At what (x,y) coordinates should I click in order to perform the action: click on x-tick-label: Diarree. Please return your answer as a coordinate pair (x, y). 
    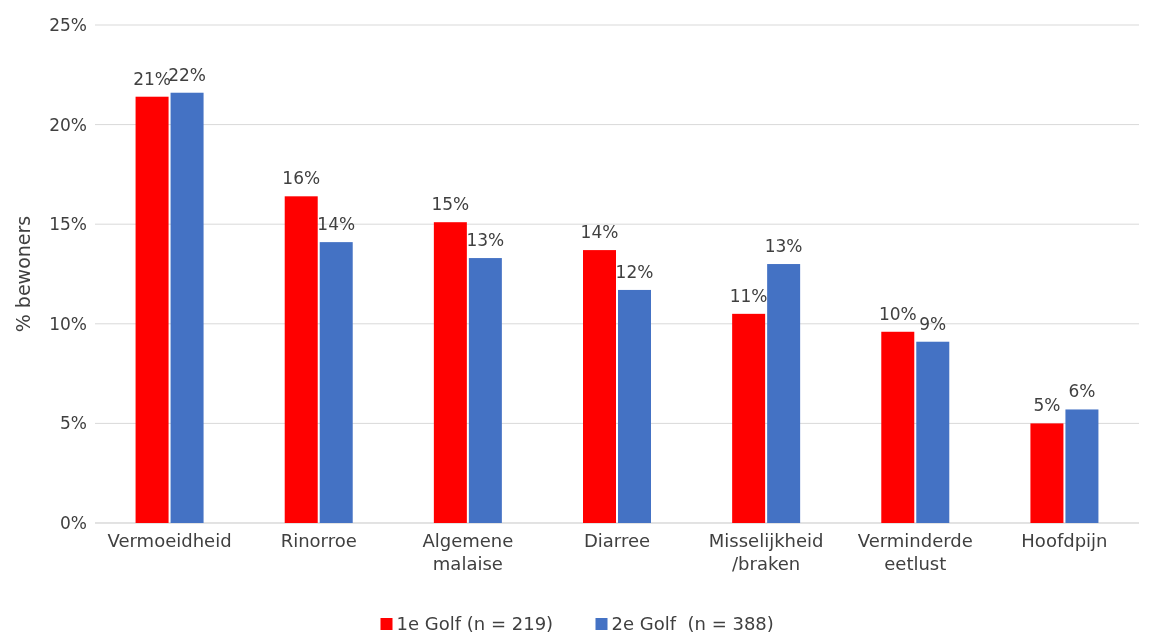
    Looking at the image, I should click on (617, 540).